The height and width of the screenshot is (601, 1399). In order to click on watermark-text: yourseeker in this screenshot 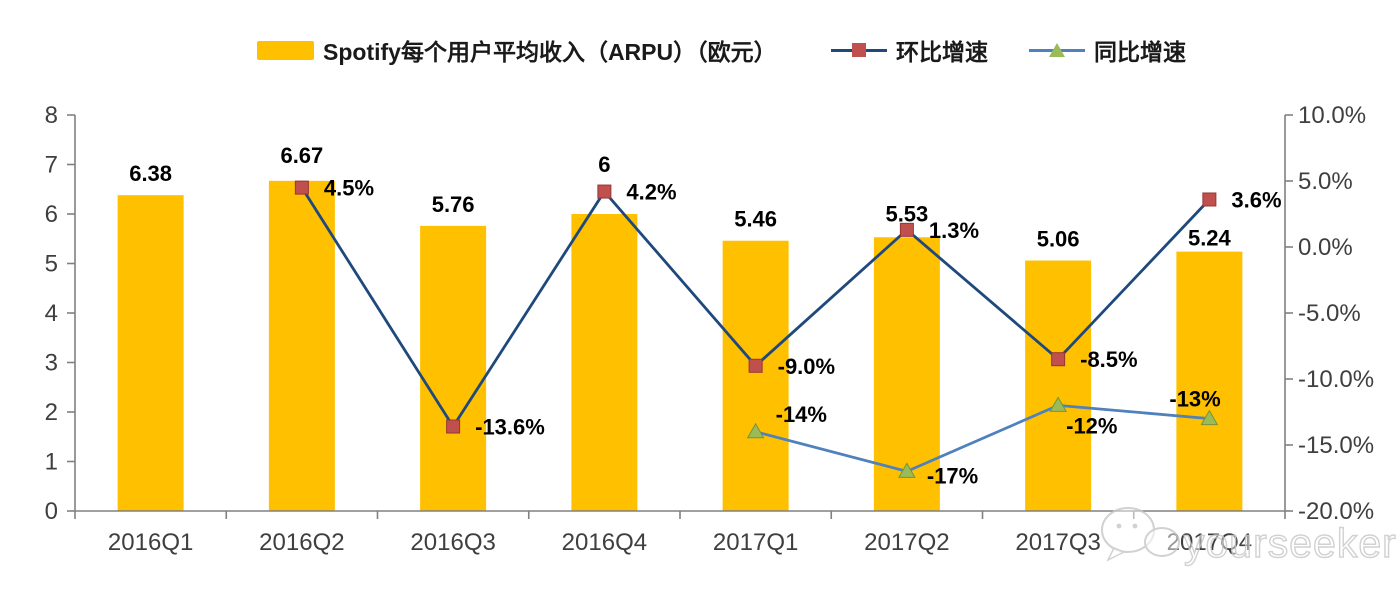, I will do `click(1290, 543)`.